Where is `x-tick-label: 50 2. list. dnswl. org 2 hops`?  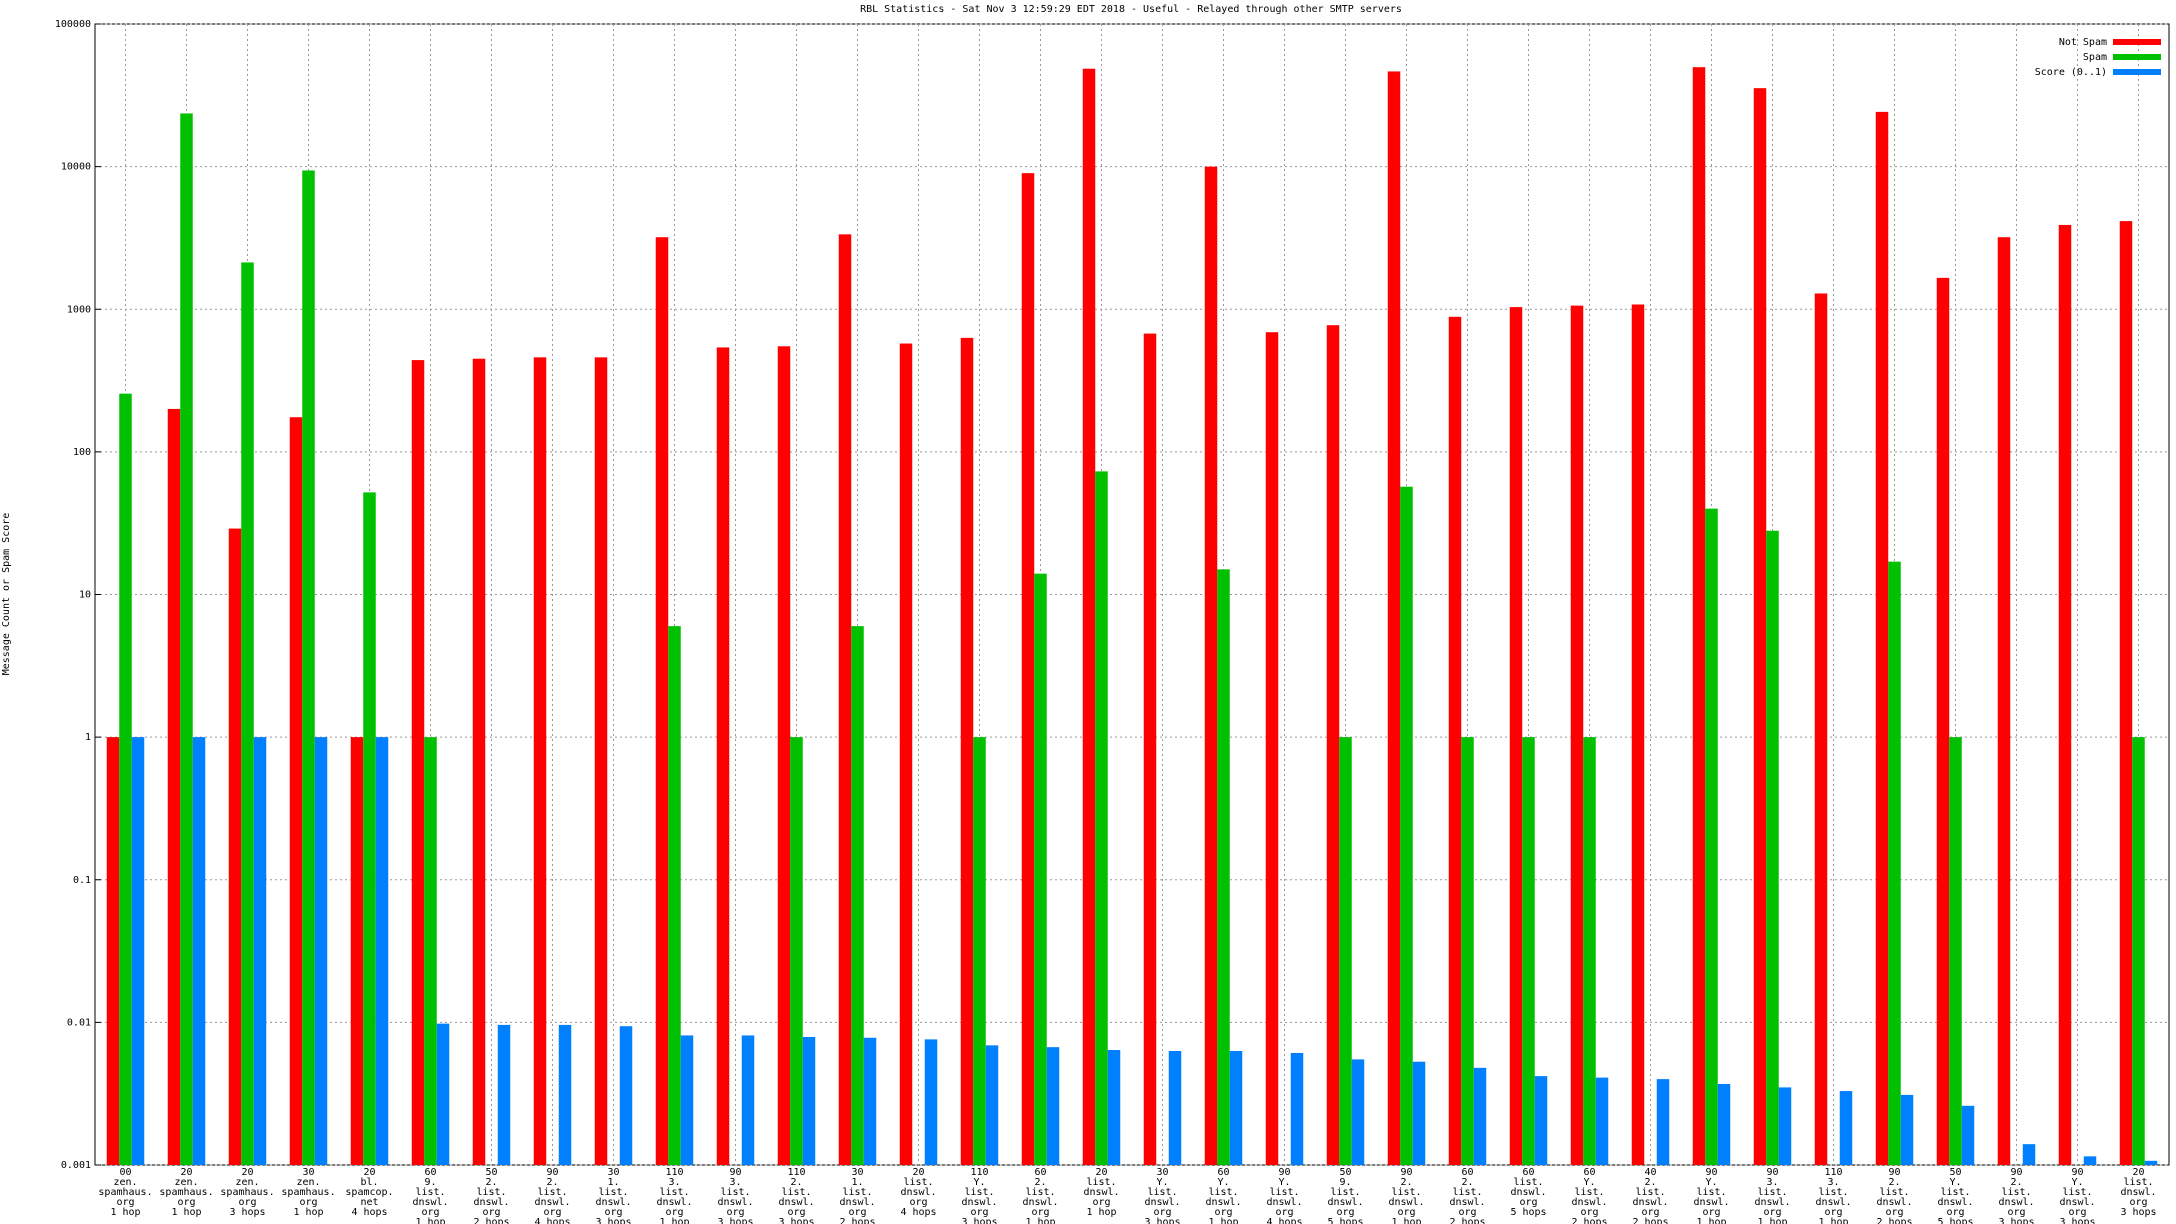 x-tick-label: 50 2. list. dnswl. org 2 hops is located at coordinates (491, 1195).